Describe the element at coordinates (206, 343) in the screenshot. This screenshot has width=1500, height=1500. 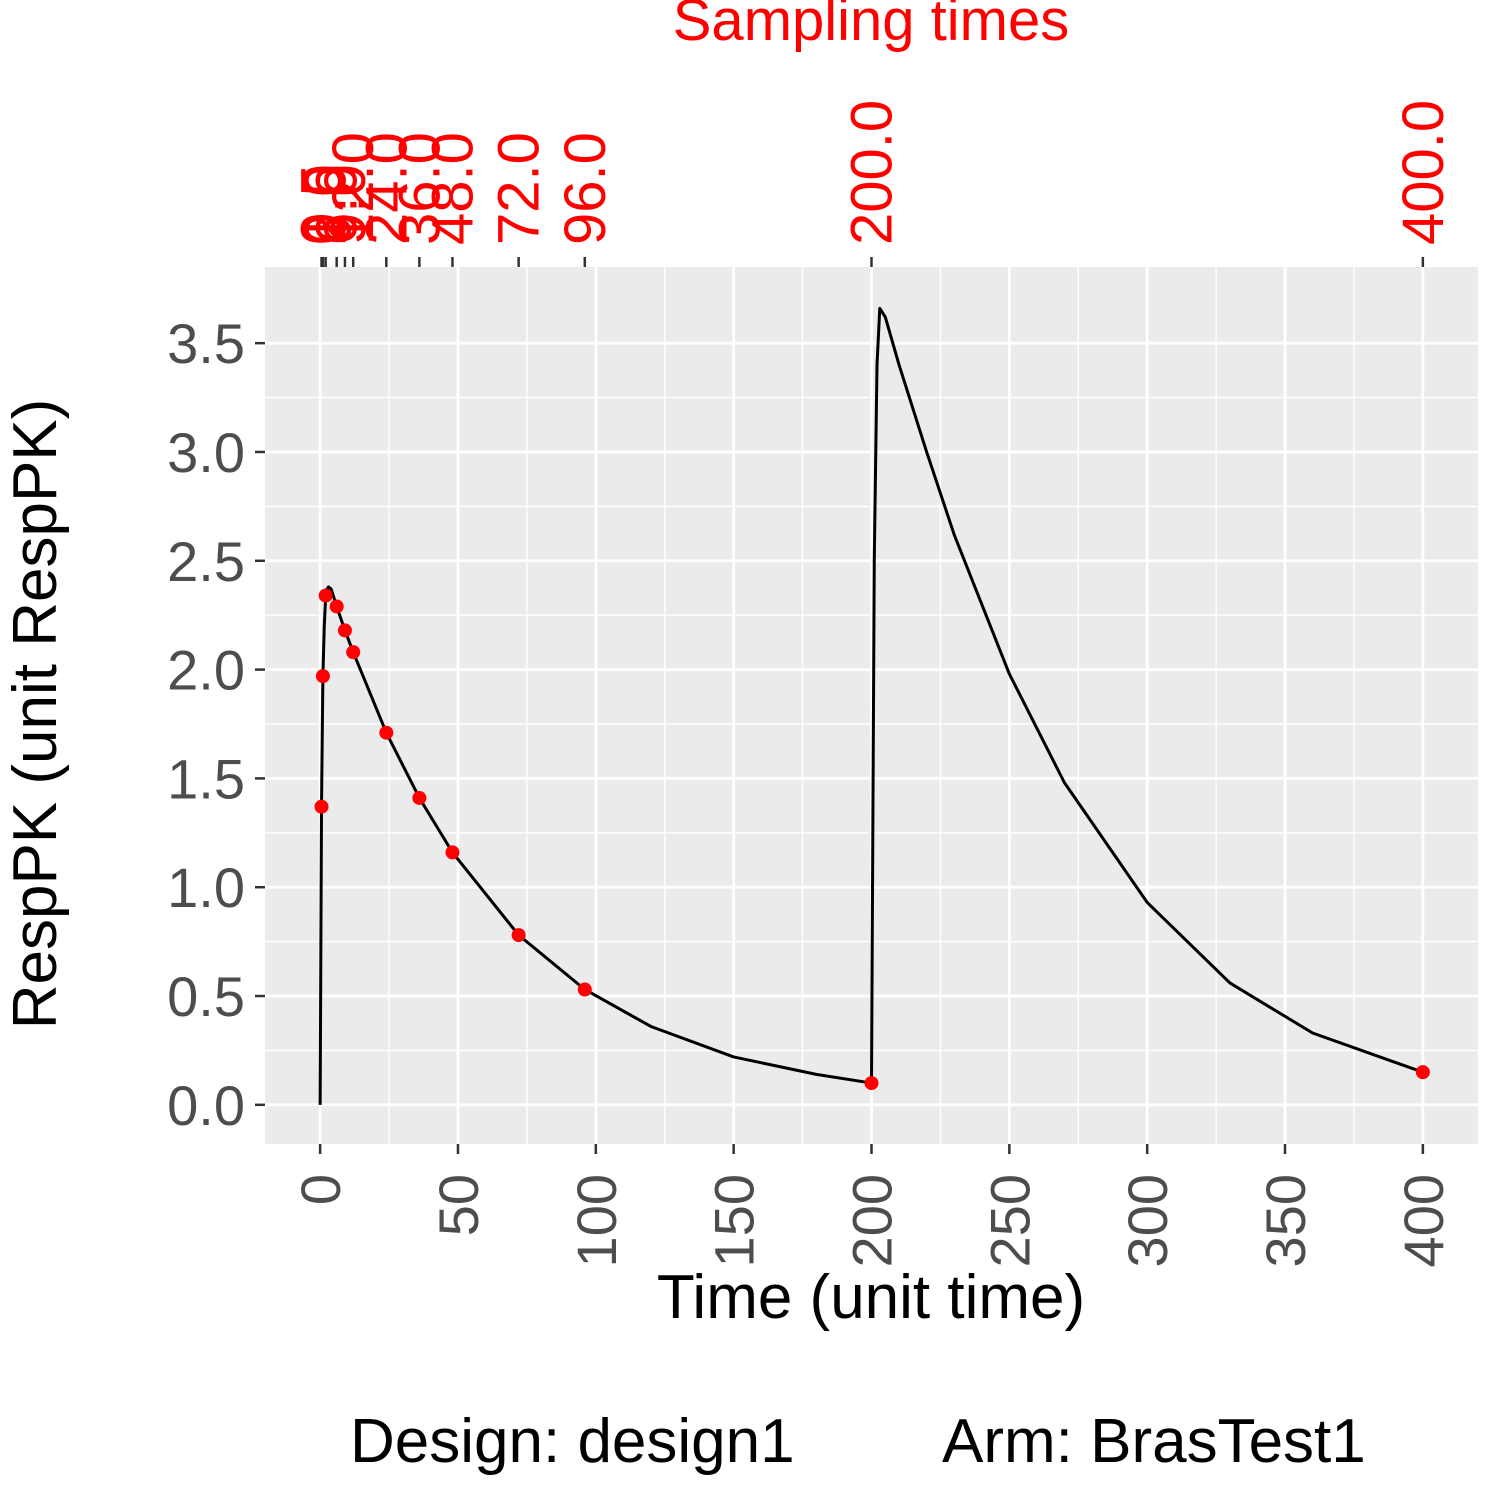
I see `y-tick-label: 3.5` at that location.